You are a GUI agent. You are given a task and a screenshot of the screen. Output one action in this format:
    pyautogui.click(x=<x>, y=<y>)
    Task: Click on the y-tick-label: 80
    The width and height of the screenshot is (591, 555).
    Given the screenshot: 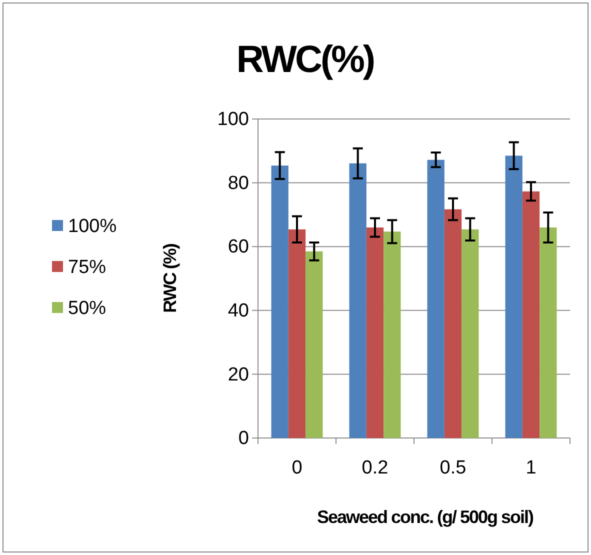 What is the action you would take?
    pyautogui.click(x=238, y=183)
    